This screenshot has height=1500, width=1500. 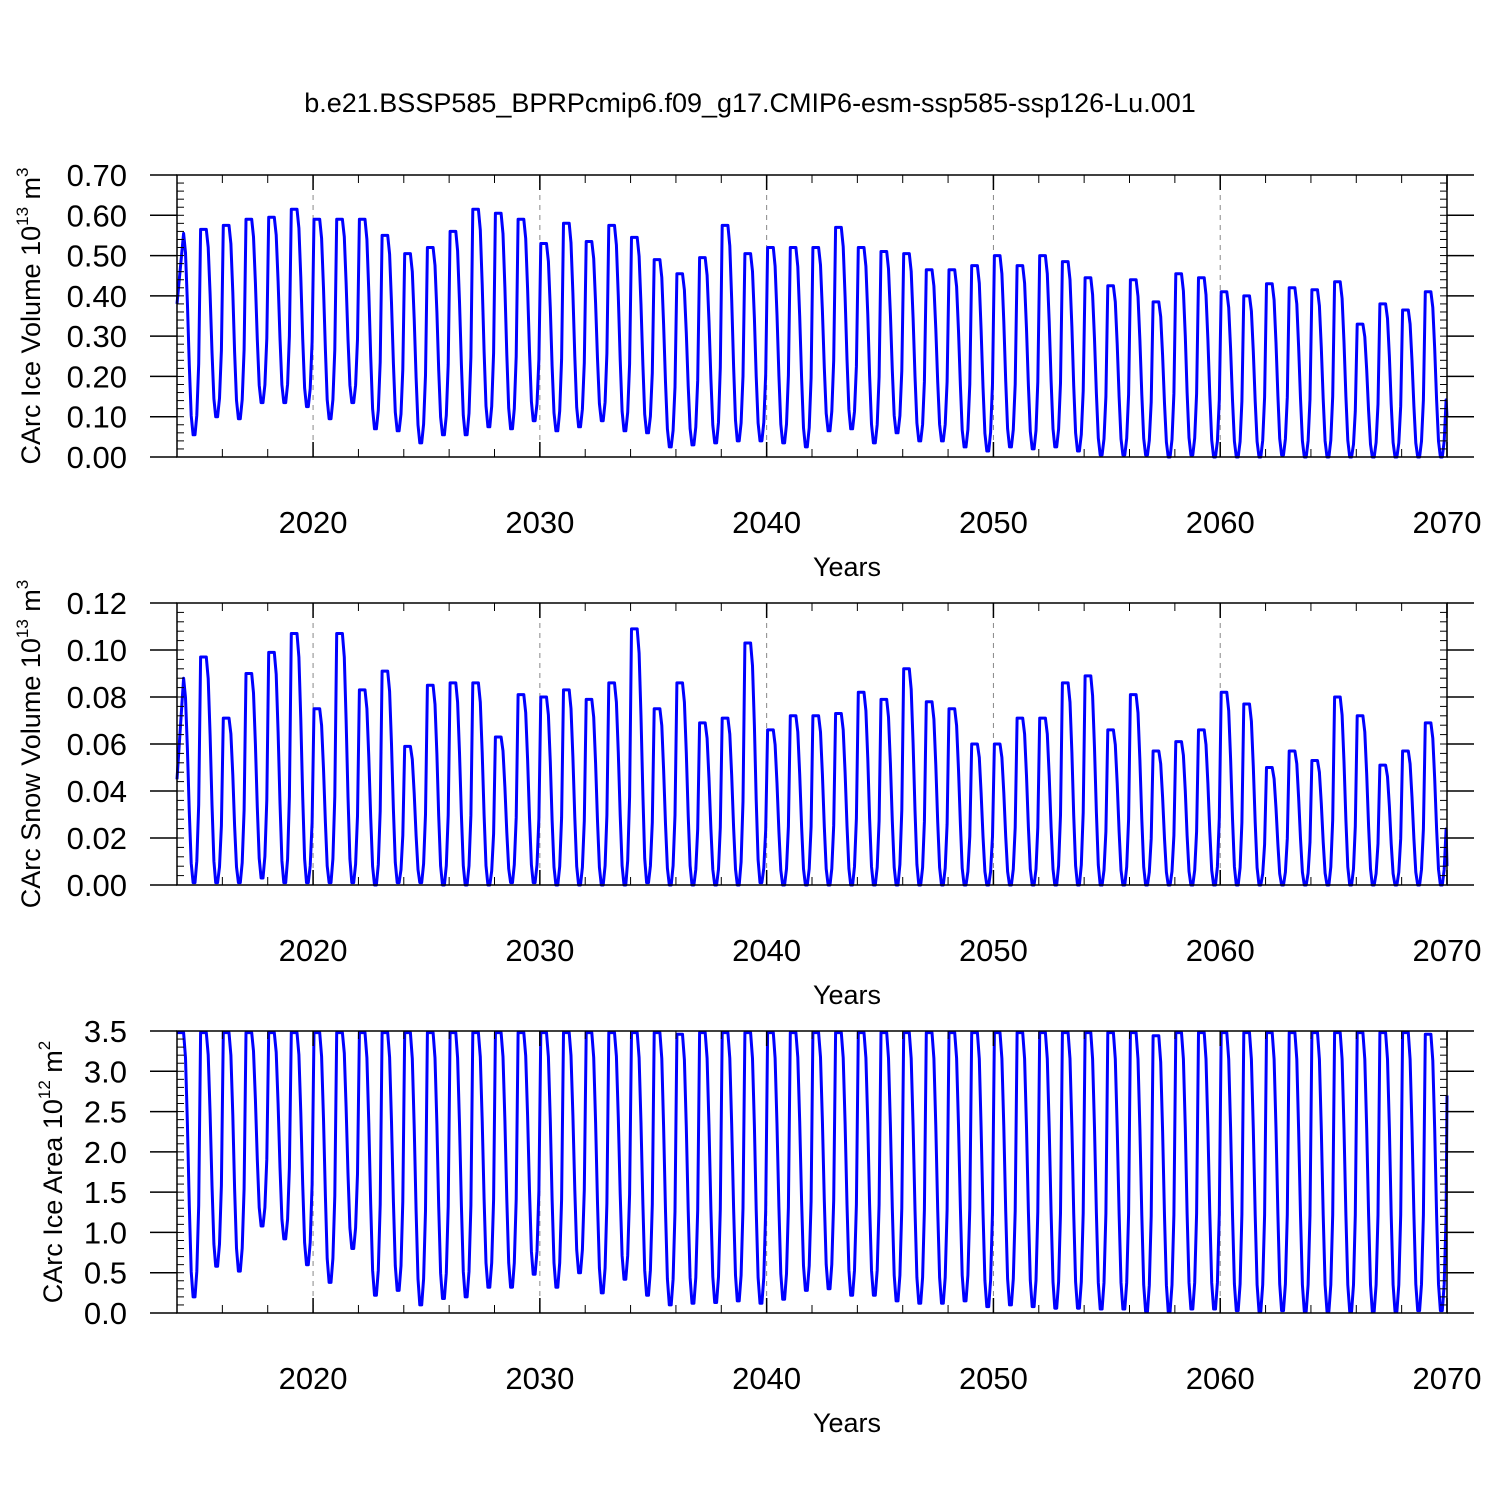 I want to click on ytick-label: 0.08, so click(x=97, y=697).